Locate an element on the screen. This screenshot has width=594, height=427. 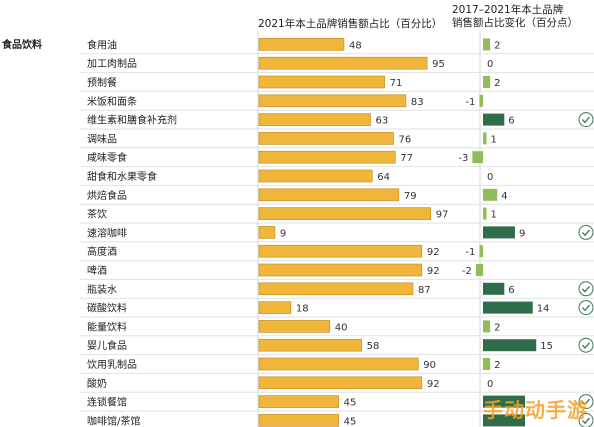
share-value-label: 58 is located at coordinates (373, 346).